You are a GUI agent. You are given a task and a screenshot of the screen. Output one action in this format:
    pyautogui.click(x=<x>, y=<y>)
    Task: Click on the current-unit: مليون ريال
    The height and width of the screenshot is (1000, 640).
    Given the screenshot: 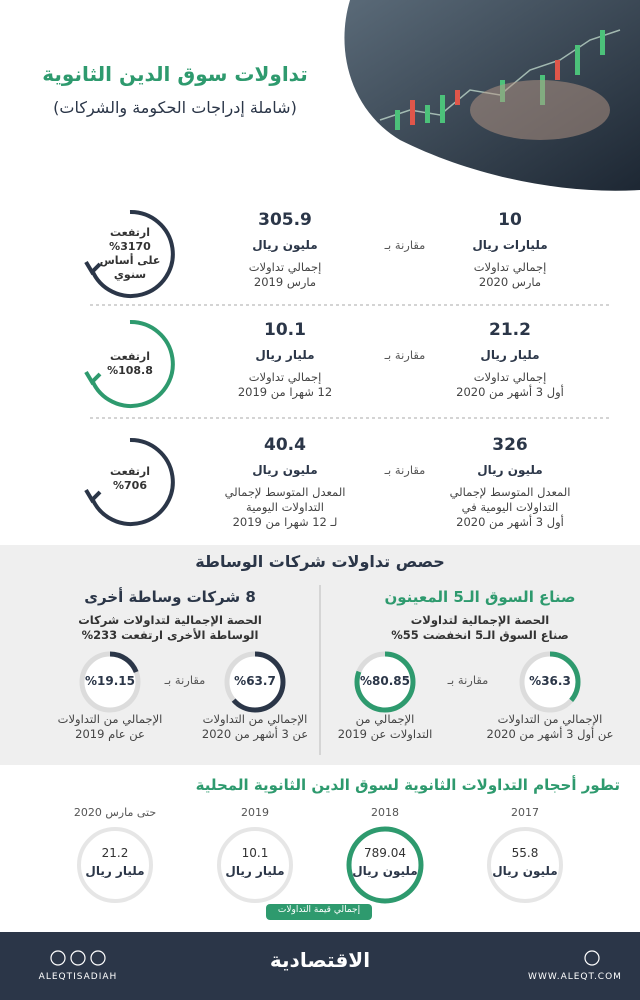 What is the action you would take?
    pyautogui.click(x=510, y=470)
    